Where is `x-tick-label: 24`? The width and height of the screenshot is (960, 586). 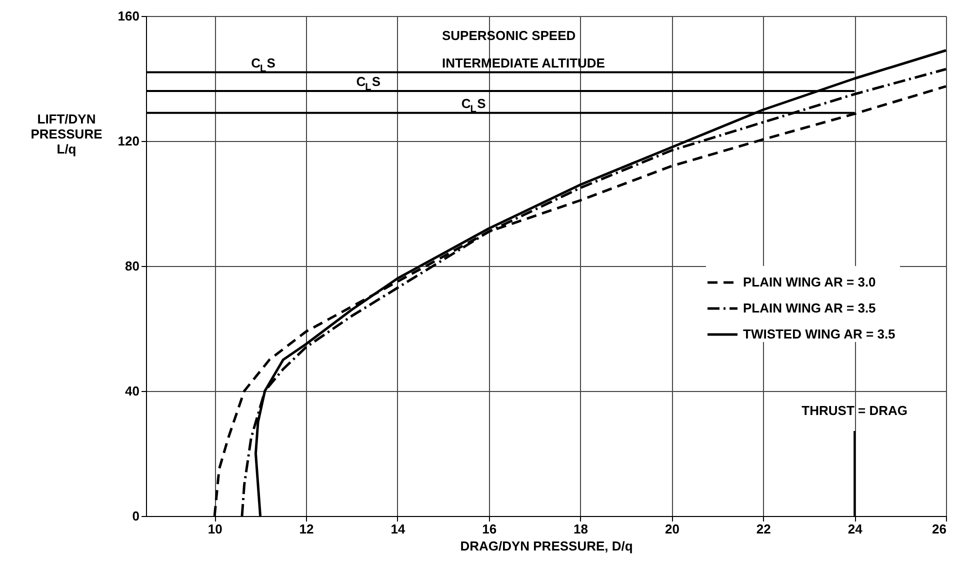
x-tick-label: 24 is located at coordinates (856, 529).